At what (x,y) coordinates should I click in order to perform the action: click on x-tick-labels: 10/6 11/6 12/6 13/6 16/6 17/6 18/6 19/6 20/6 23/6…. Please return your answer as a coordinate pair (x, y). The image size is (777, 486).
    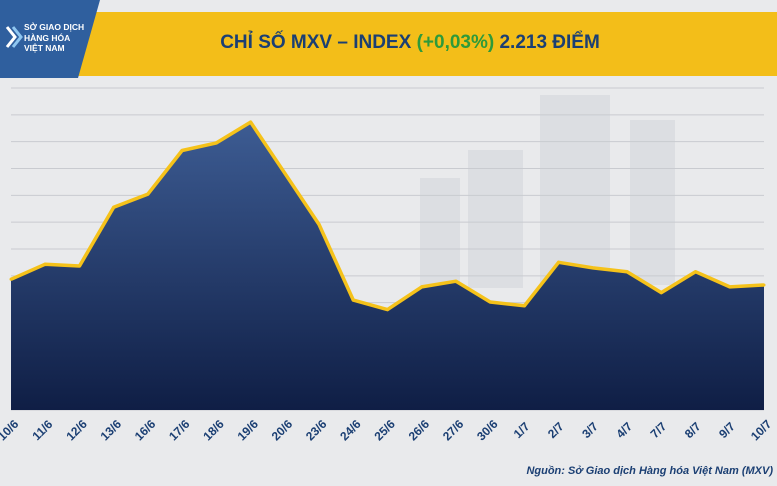
    Looking at the image, I should click on (387, 430).